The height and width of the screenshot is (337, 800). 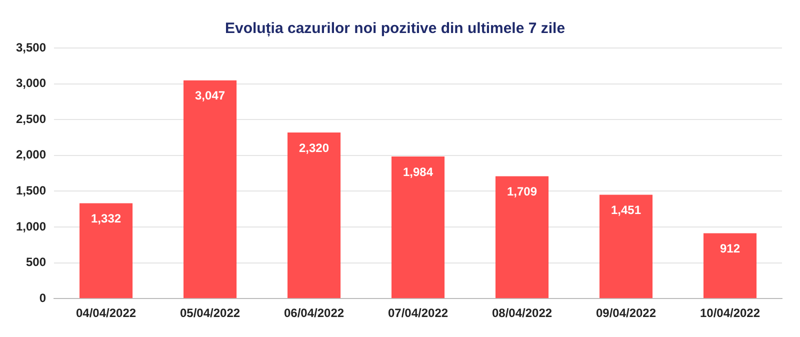 I want to click on y-tick-label: 3,000, so click(x=31, y=83).